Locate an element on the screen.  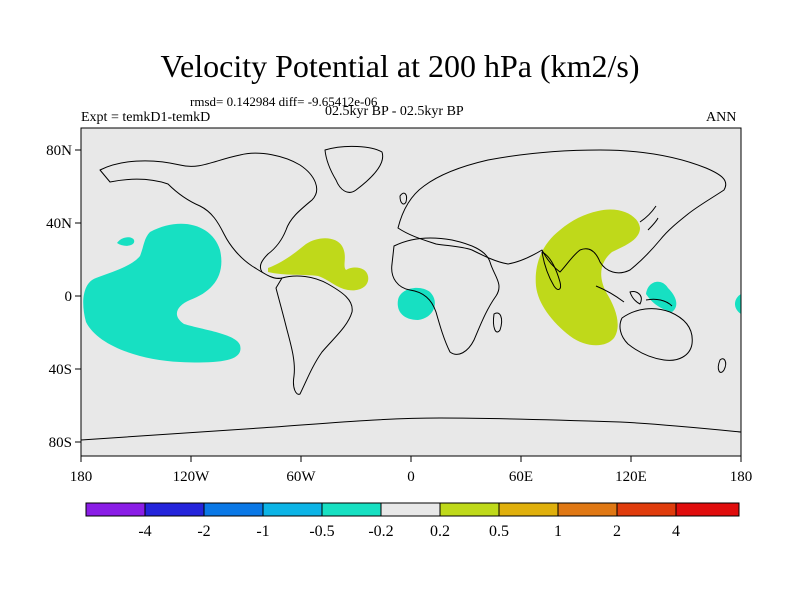
colorbar-label: 2 is located at coordinates (617, 531).